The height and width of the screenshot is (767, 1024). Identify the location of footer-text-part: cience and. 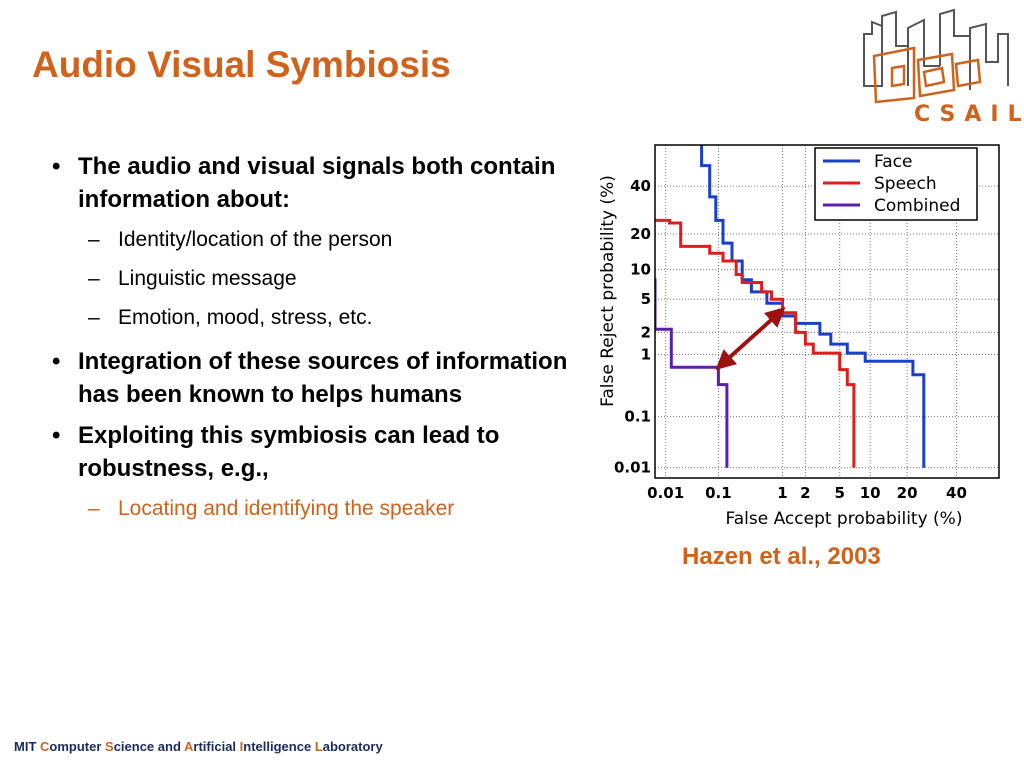
(149, 746).